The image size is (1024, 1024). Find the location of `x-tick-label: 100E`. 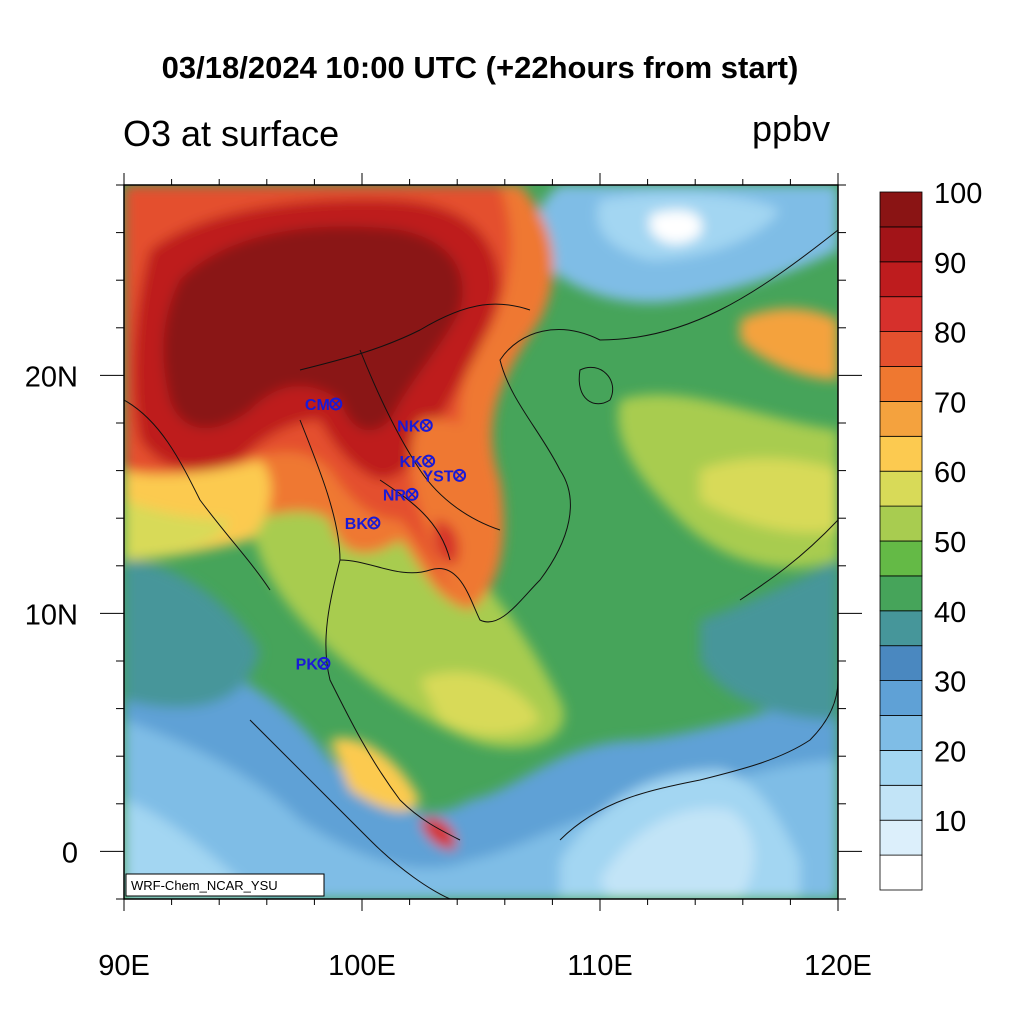

x-tick-label: 100E is located at coordinates (362, 966).